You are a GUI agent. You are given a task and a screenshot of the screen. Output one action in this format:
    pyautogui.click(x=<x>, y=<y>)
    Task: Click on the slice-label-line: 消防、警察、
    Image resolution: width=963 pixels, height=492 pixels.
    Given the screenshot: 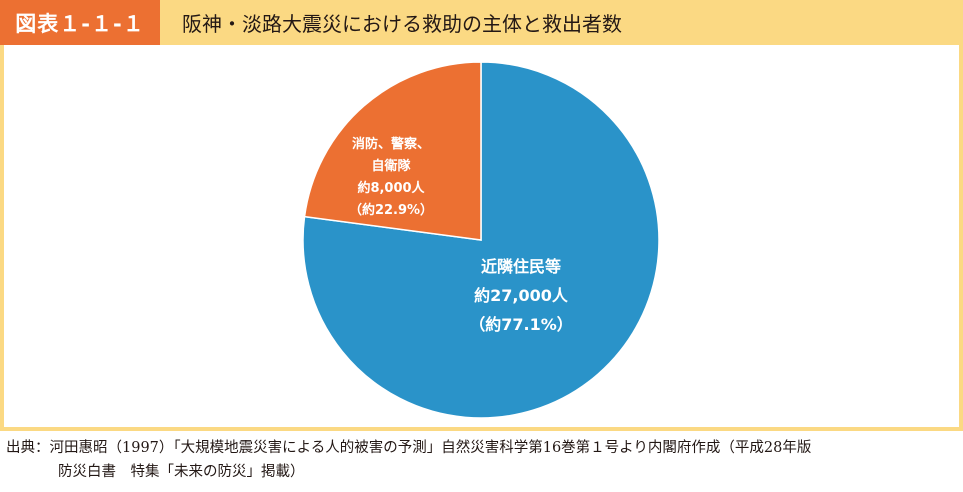 What is the action you would take?
    pyautogui.click(x=391, y=144)
    